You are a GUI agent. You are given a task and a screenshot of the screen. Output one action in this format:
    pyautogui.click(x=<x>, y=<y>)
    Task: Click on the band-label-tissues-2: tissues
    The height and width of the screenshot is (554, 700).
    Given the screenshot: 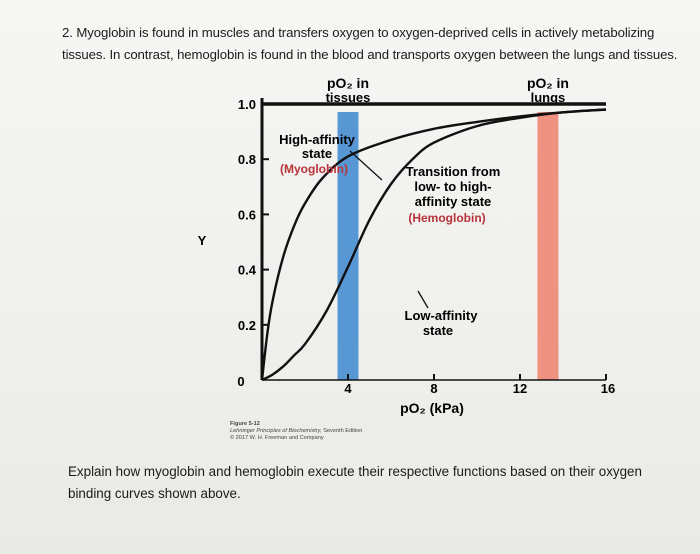 What is the action you would take?
    pyautogui.click(x=348, y=97)
    